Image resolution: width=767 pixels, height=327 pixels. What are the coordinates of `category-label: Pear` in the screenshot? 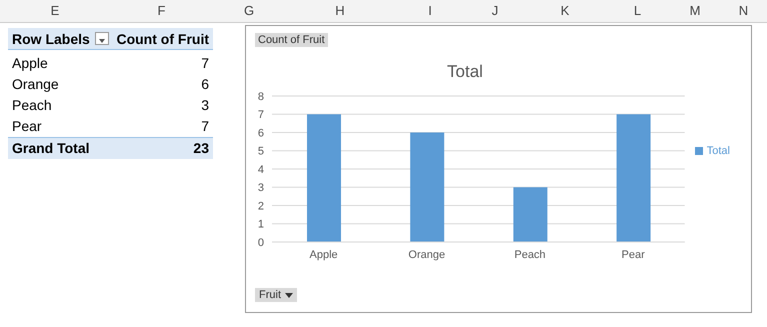 It's located at (27, 126).